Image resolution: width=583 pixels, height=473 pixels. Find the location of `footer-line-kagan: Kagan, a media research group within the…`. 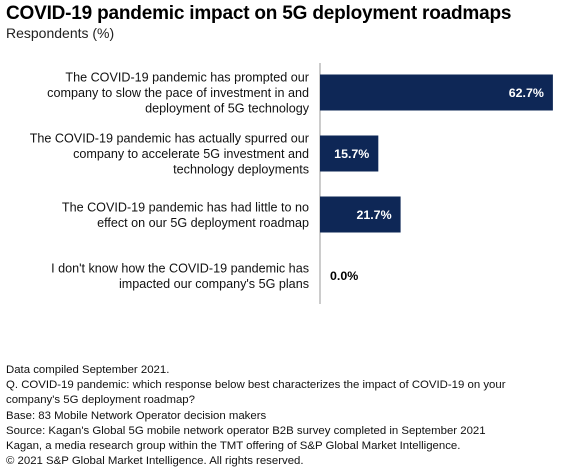

footer-line-kagan: Kagan, a media research group within the… is located at coordinates (233, 446).